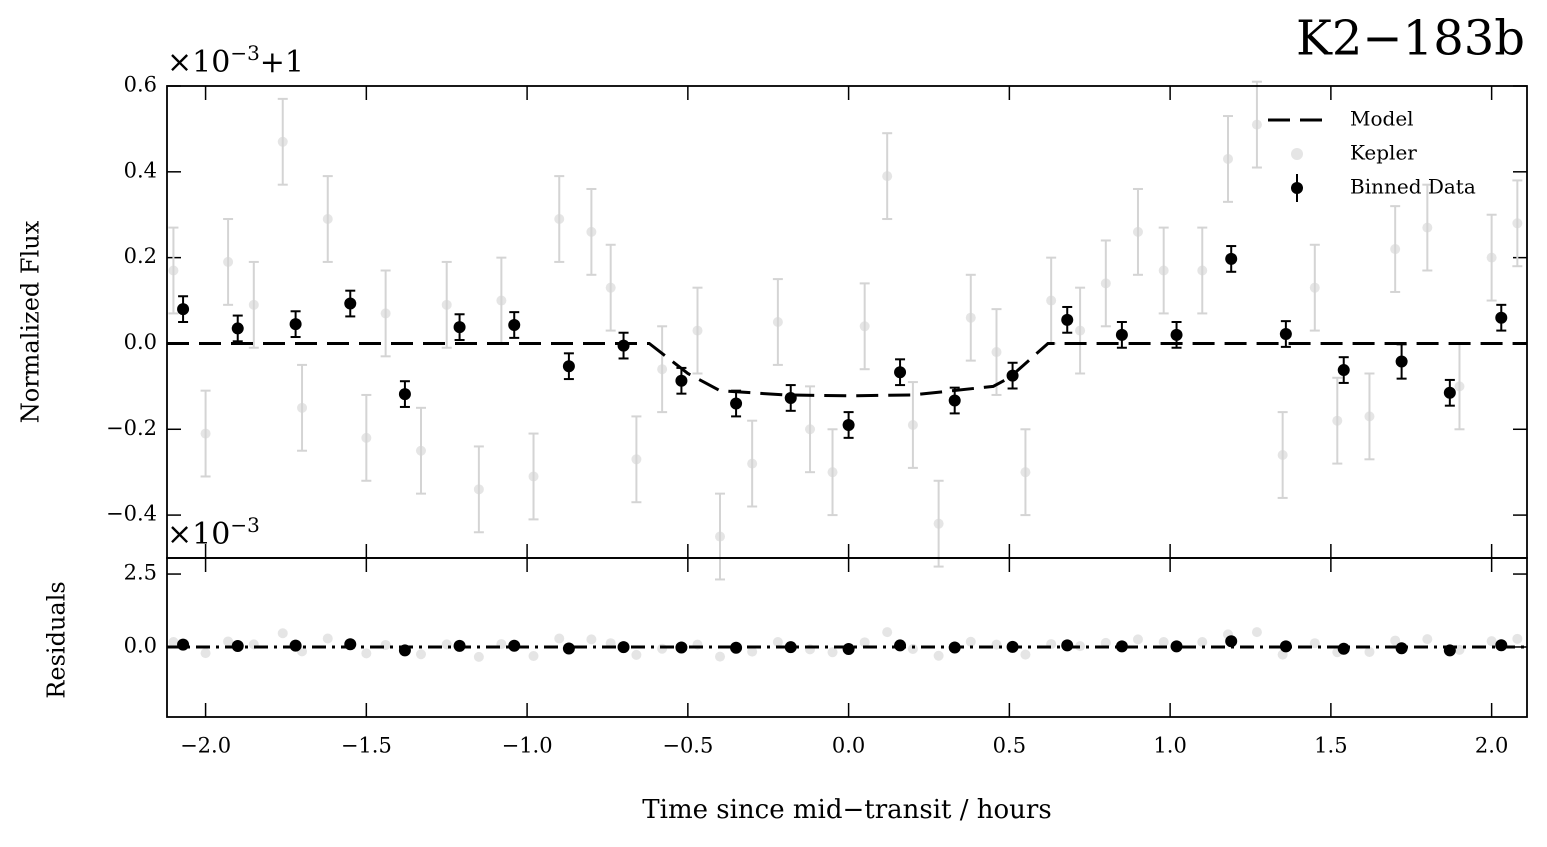 Image resolution: width=1547 pixels, height=847 pixels. I want to click on y-tick-label: −0.4, so click(131, 514).